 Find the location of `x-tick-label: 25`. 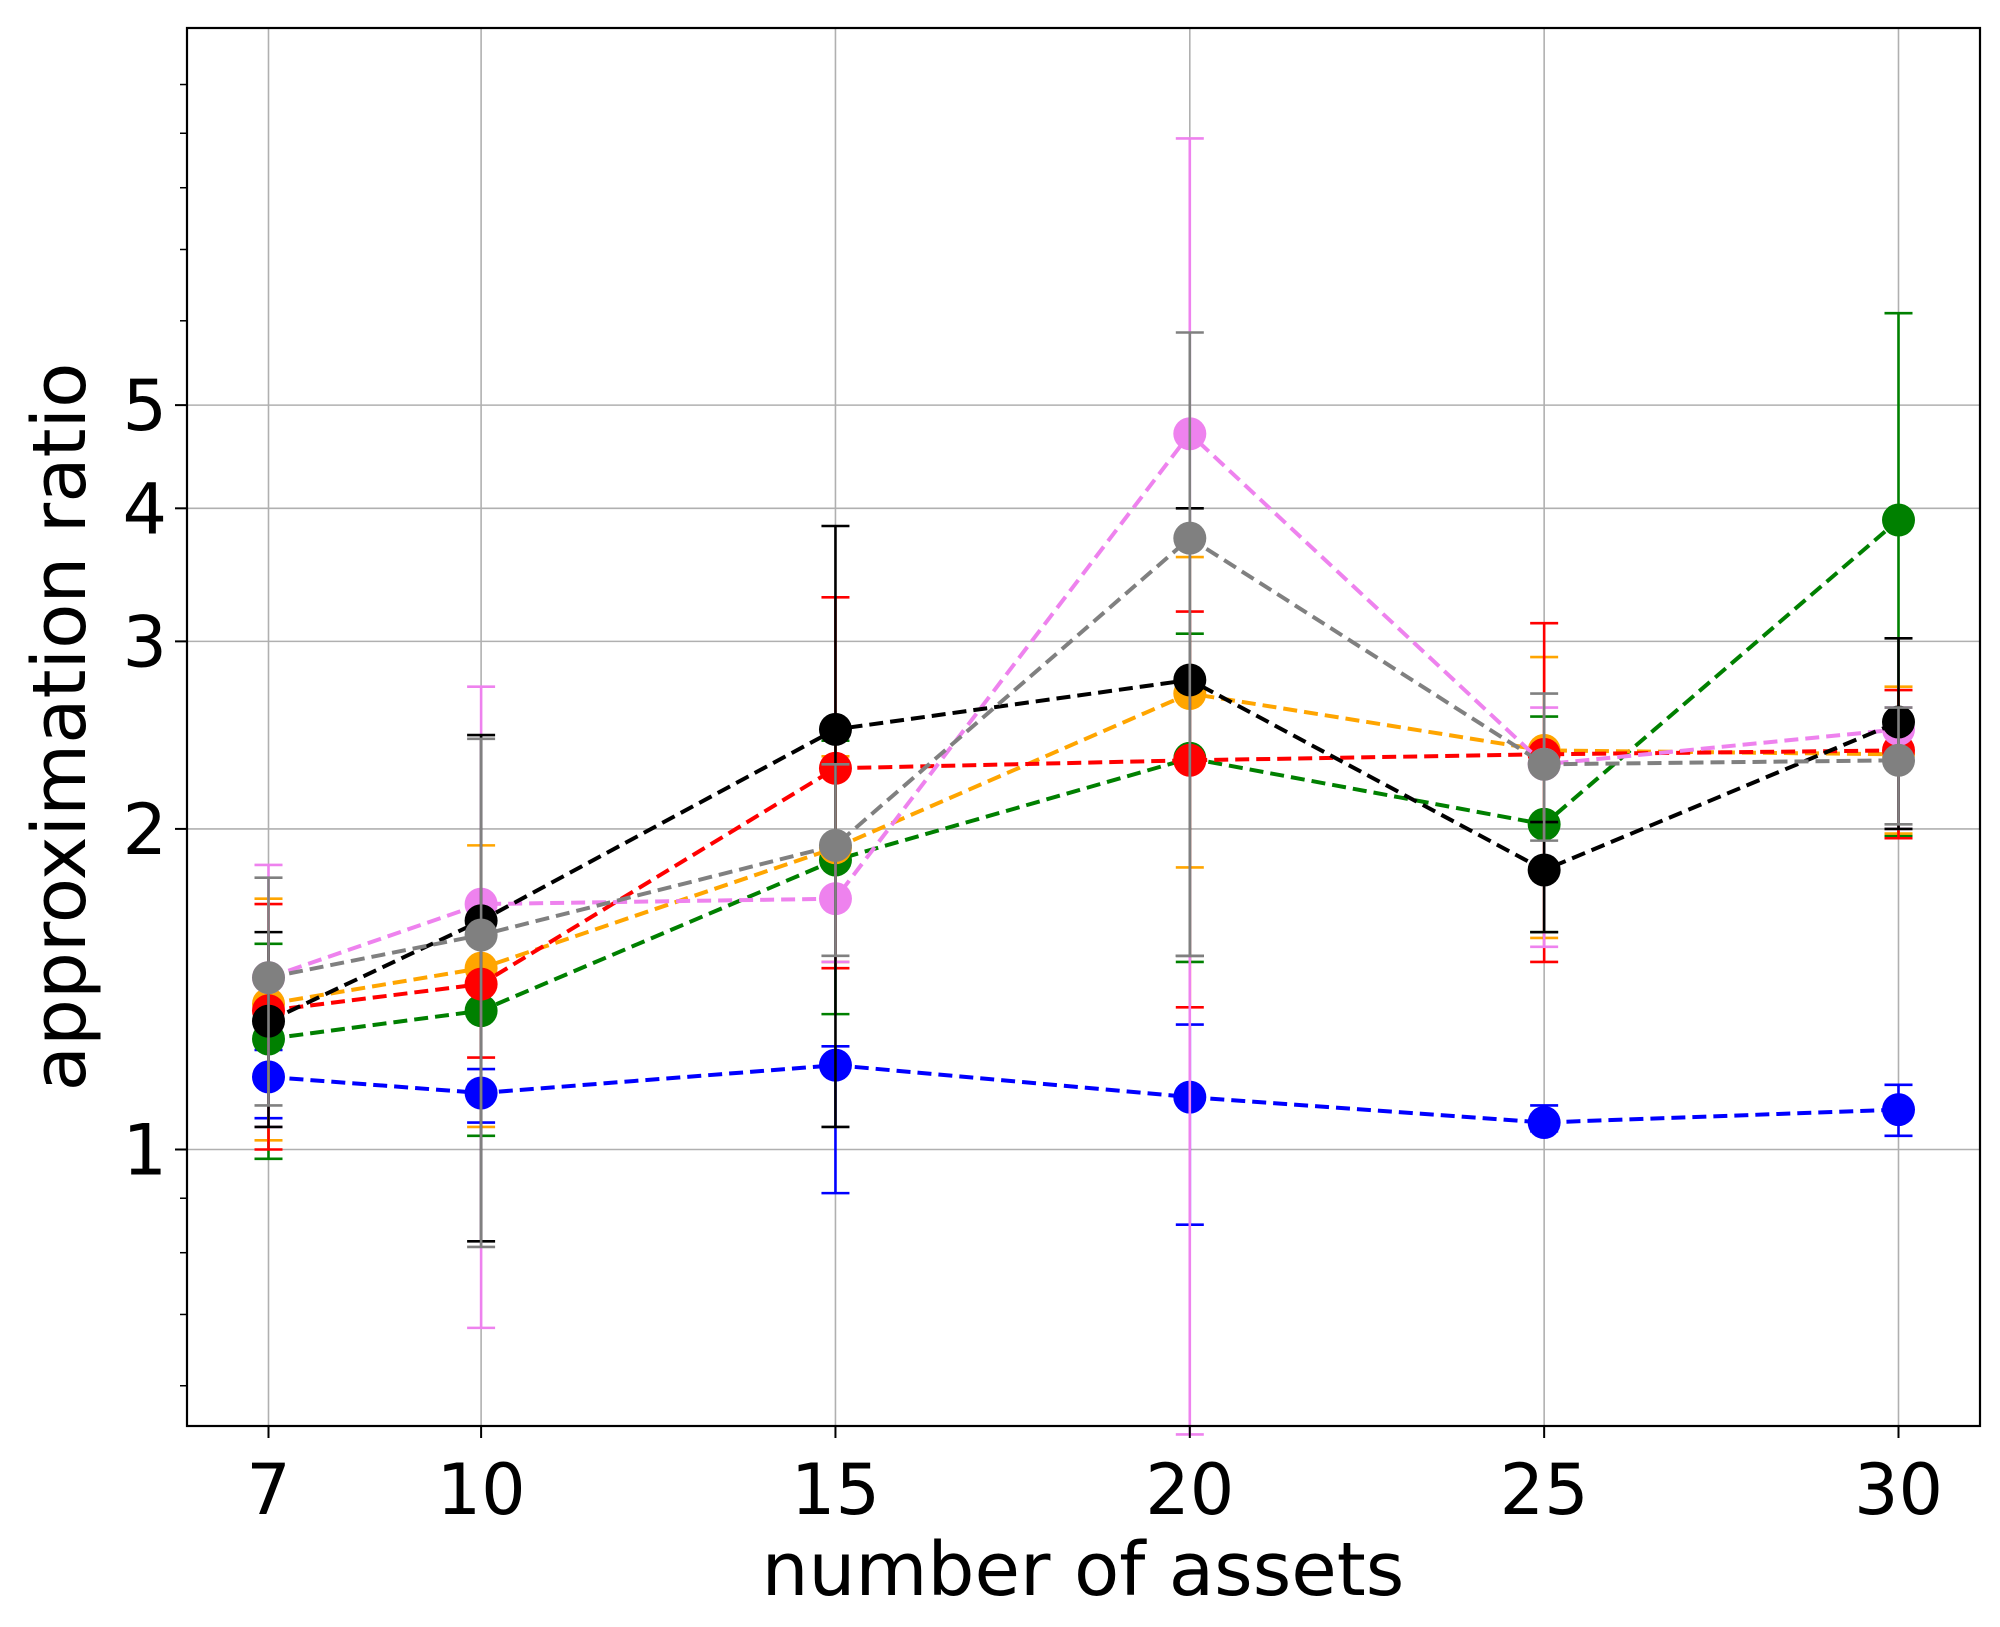

x-tick-label: 25 is located at coordinates (1544, 1490).